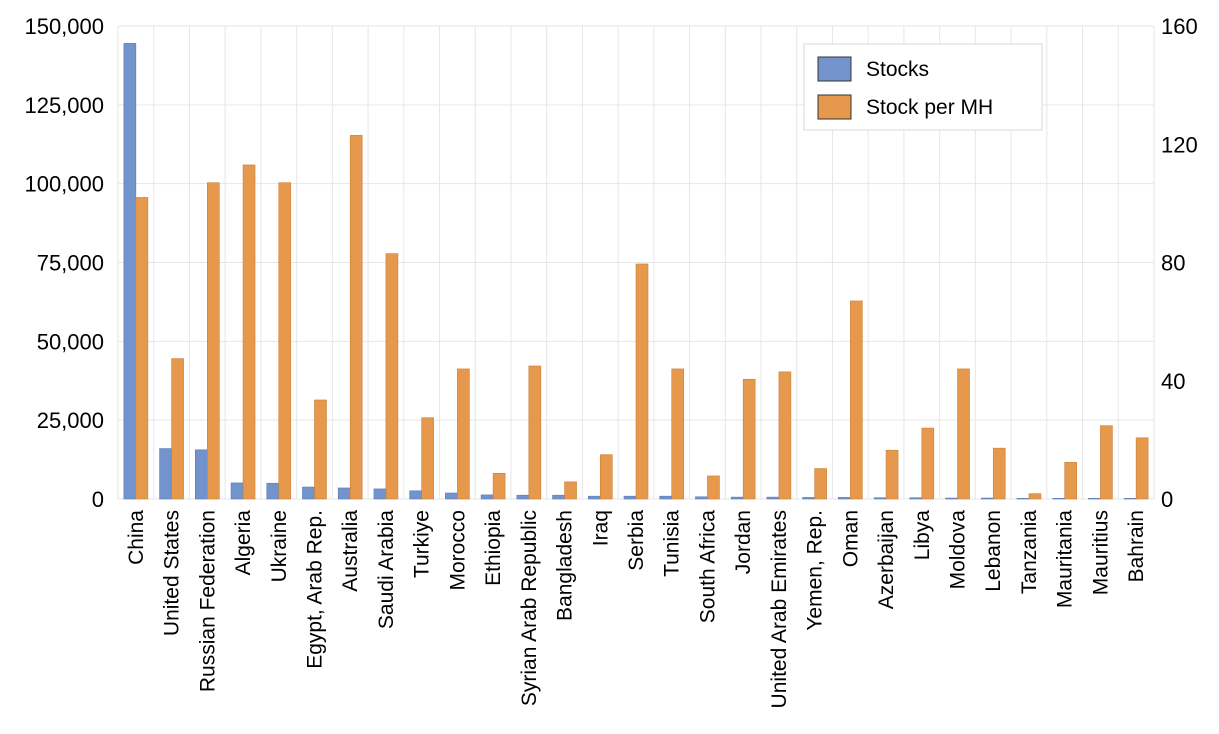 This screenshot has width=1219, height=734. I want to click on category-label: Ethiopia, so click(493, 548).